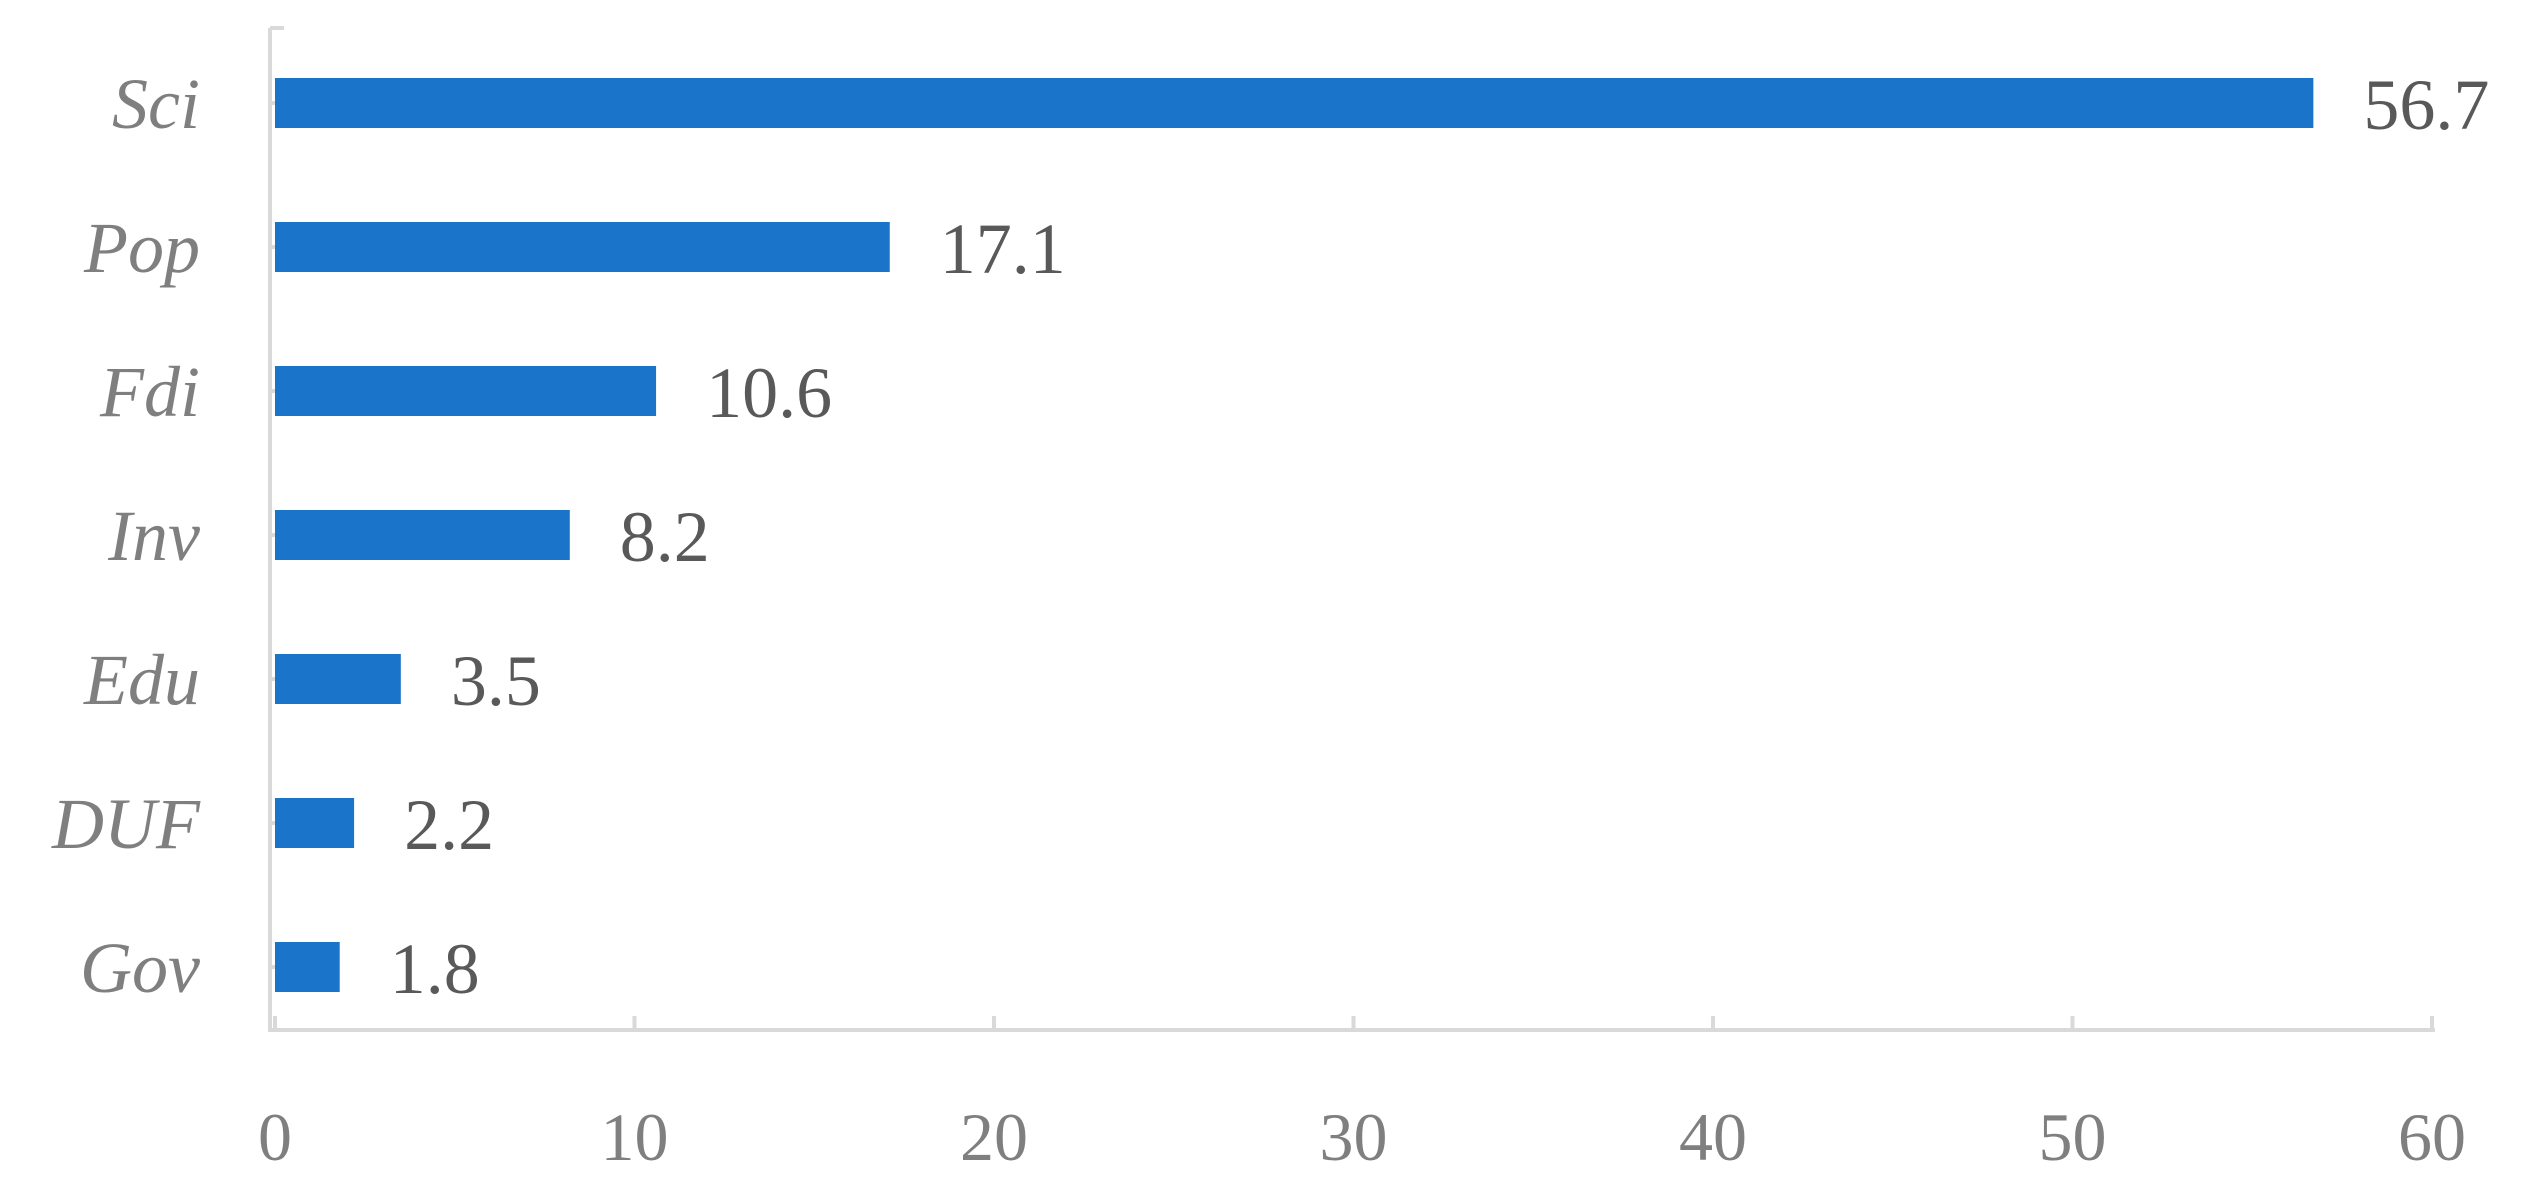  What do you see at coordinates (307, 967) in the screenshot?
I see `bar-gov` at bounding box center [307, 967].